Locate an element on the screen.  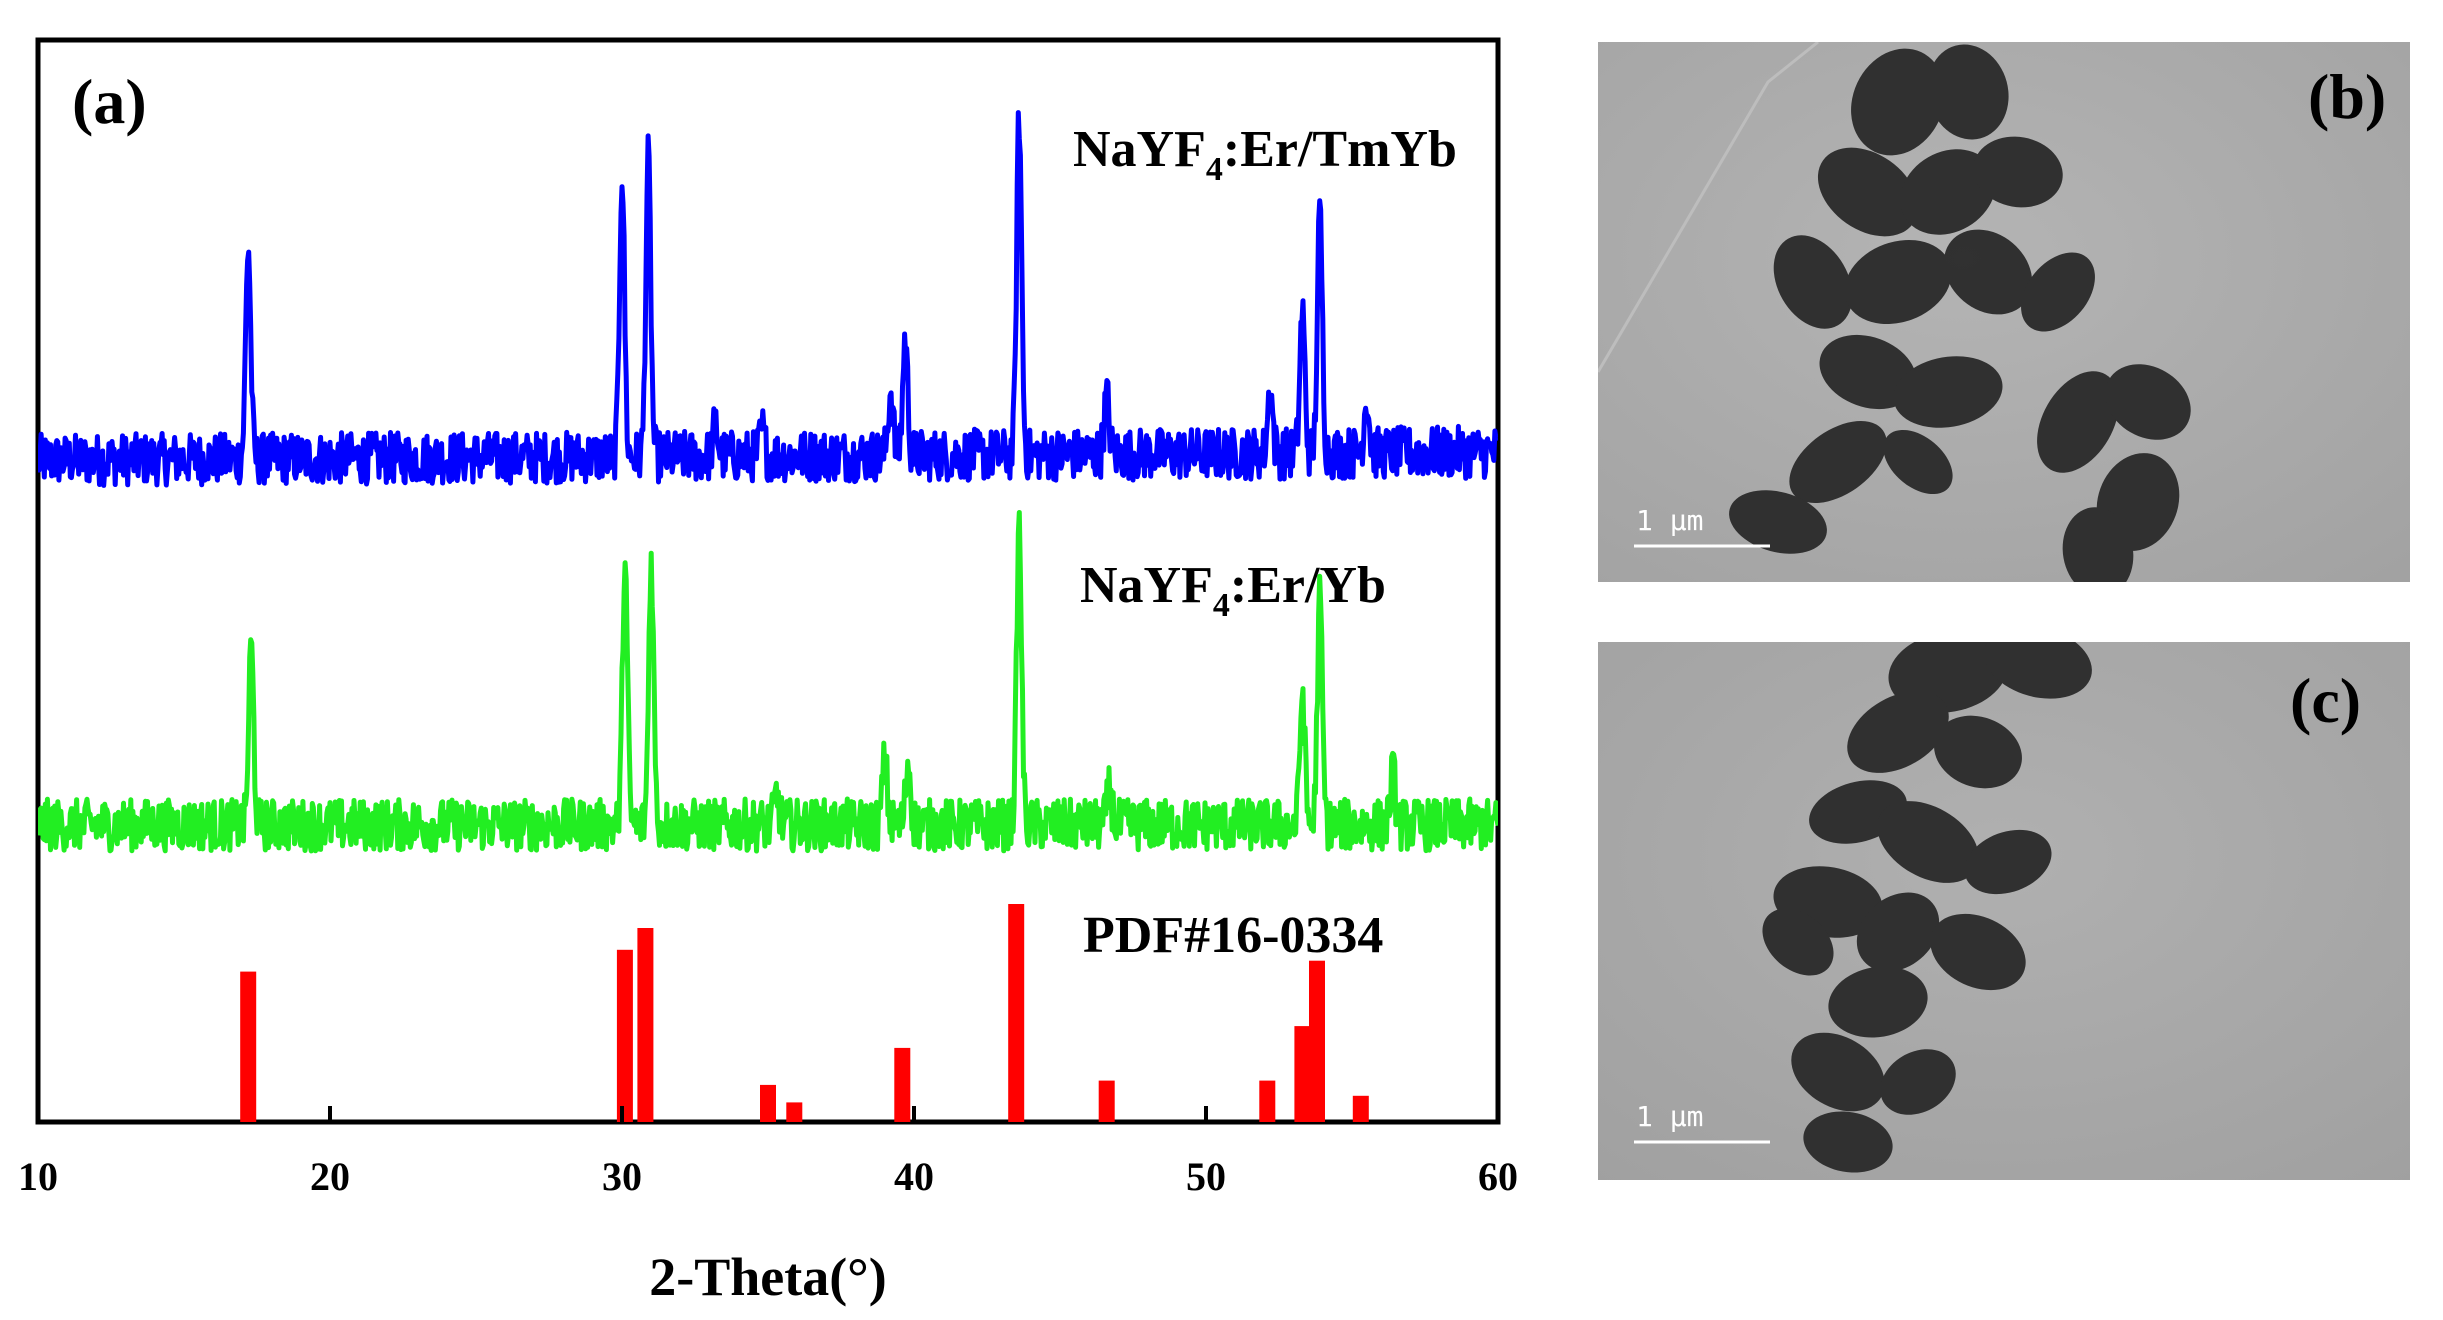
x-tick-label: 20 is located at coordinates (330, 1176).